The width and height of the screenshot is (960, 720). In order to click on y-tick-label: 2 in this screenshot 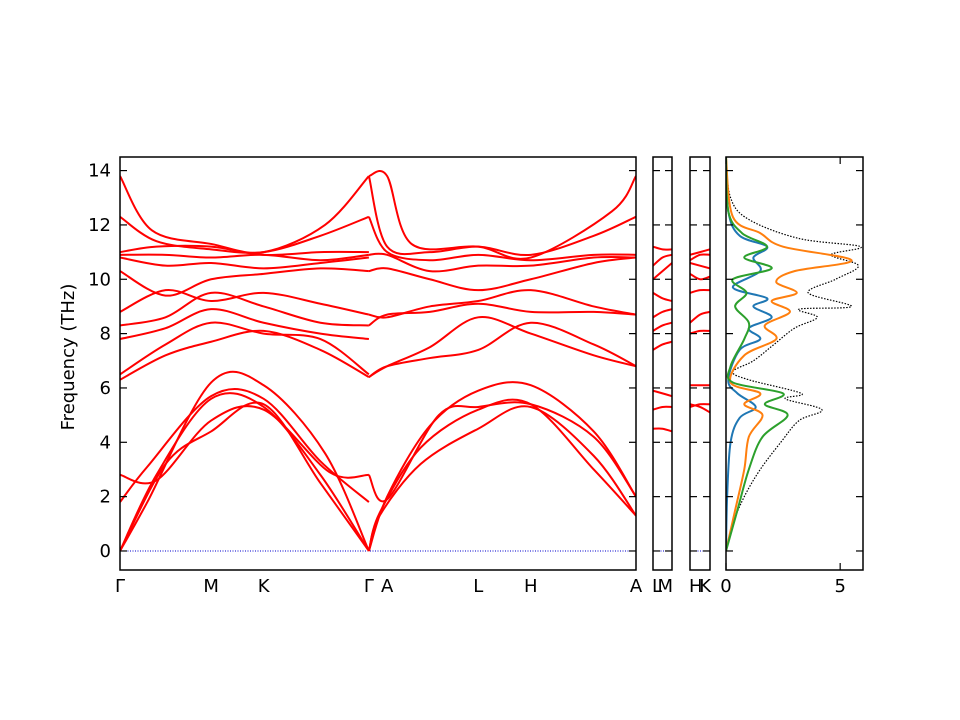, I will do `click(105, 497)`.